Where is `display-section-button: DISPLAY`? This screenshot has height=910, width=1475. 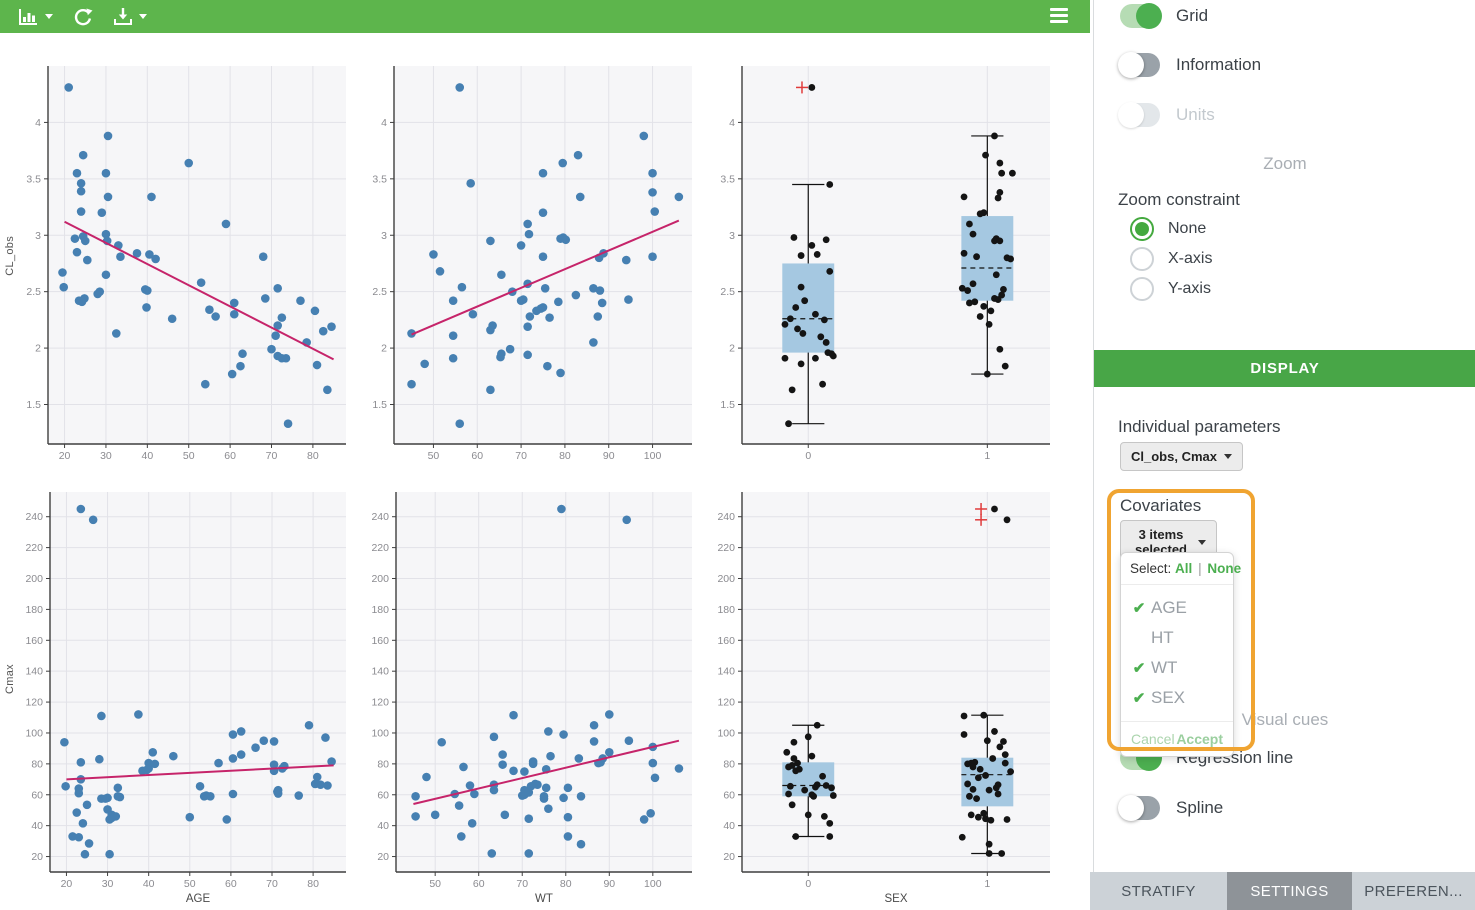 display-section-button: DISPLAY is located at coordinates (1284, 368).